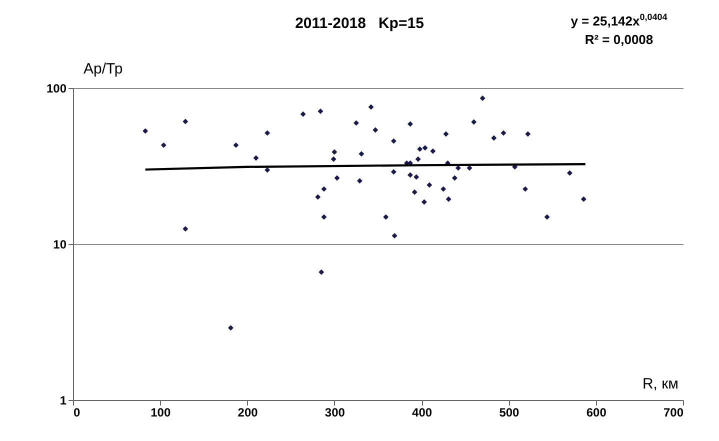 The height and width of the screenshot is (441, 719). I want to click on x-tick-label: 200, so click(248, 413).